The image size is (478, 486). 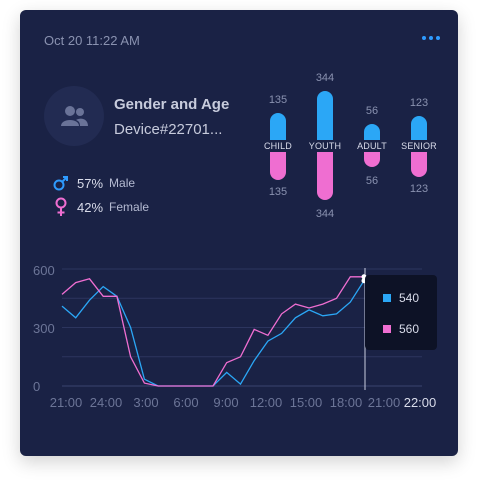 I want to click on x-tick-label: 3:00, so click(x=146, y=402).